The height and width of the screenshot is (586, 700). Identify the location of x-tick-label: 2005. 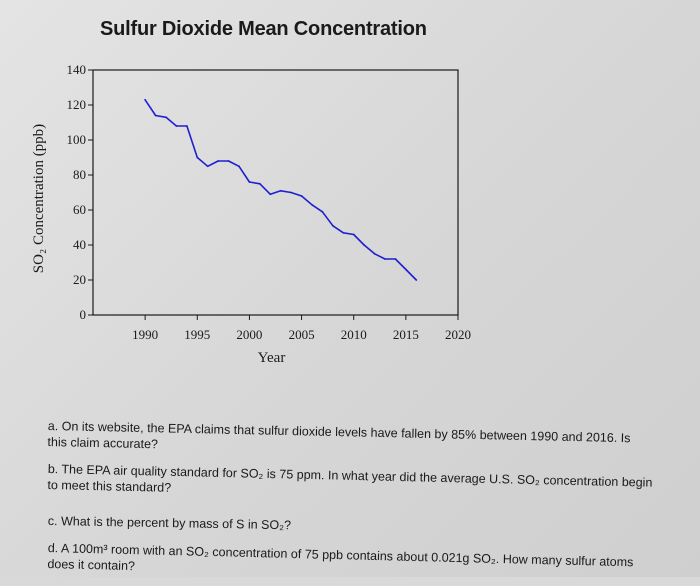
(302, 334).